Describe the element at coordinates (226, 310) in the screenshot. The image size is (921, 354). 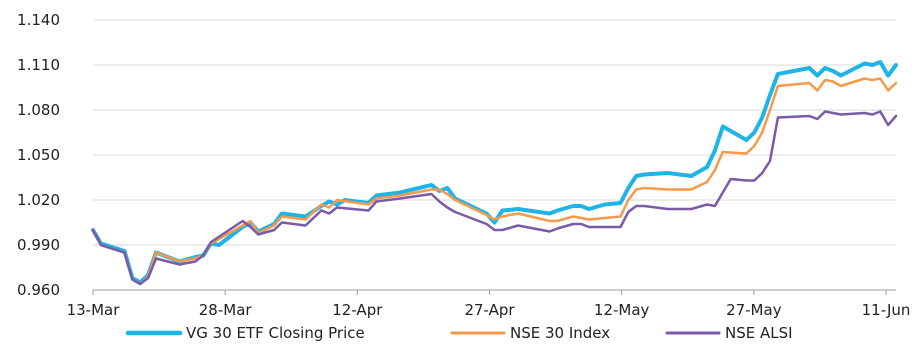
I see `x-tick-label: 28-Mar` at that location.